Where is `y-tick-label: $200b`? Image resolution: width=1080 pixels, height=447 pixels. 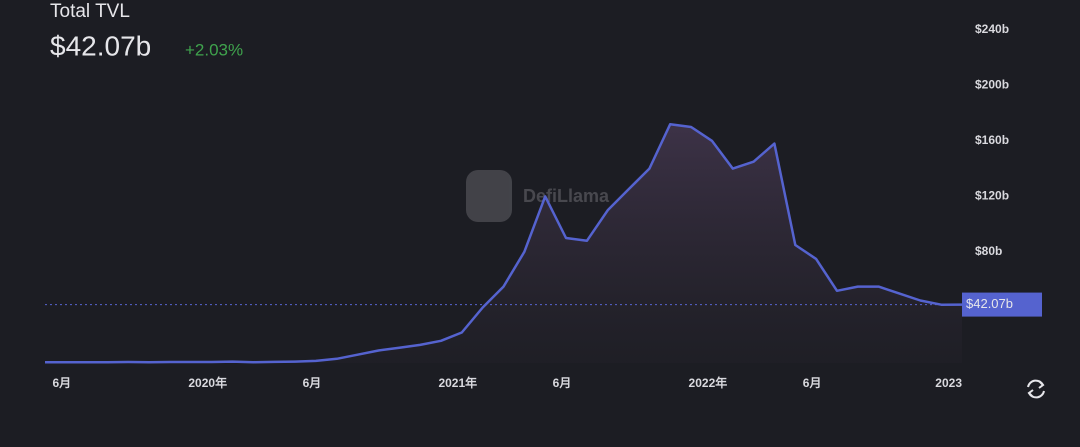
y-tick-label: $200b is located at coordinates (992, 84).